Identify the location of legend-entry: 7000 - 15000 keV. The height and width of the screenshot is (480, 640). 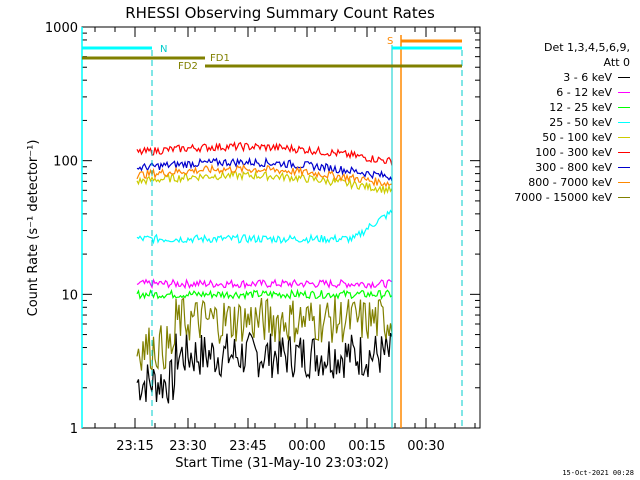
(572, 197).